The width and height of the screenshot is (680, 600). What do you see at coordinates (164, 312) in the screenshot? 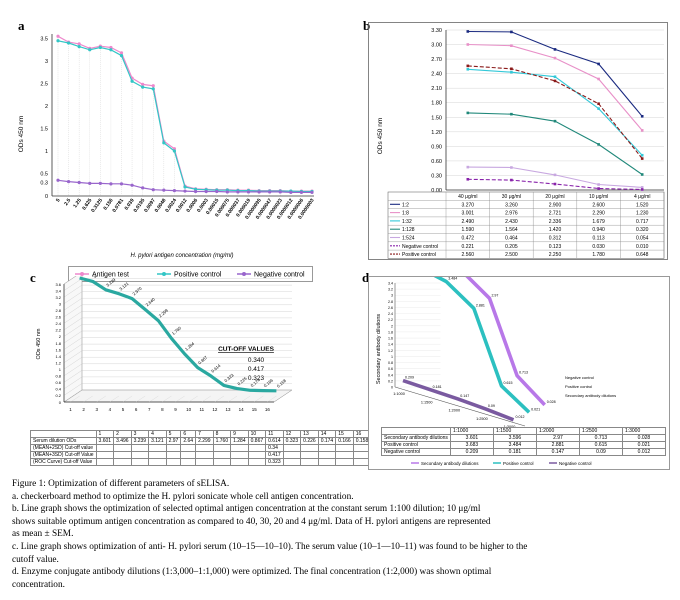
I see `panel-c-point-label: 2.299` at bounding box center [164, 312].